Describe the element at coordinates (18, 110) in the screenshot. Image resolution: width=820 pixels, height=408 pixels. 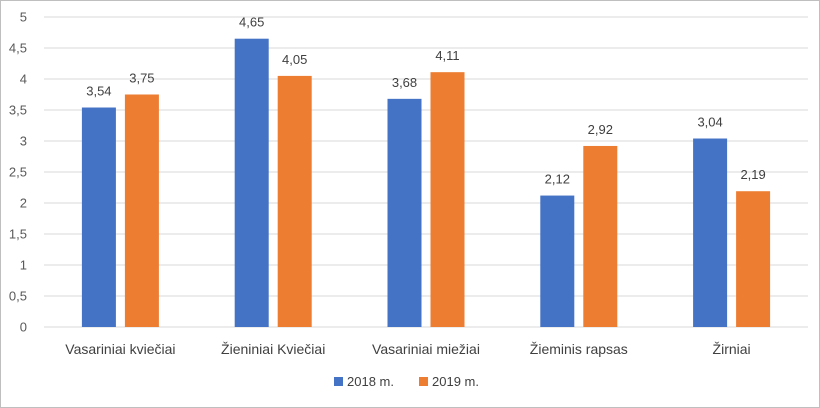
I see `y-tick-label: 3,5` at that location.